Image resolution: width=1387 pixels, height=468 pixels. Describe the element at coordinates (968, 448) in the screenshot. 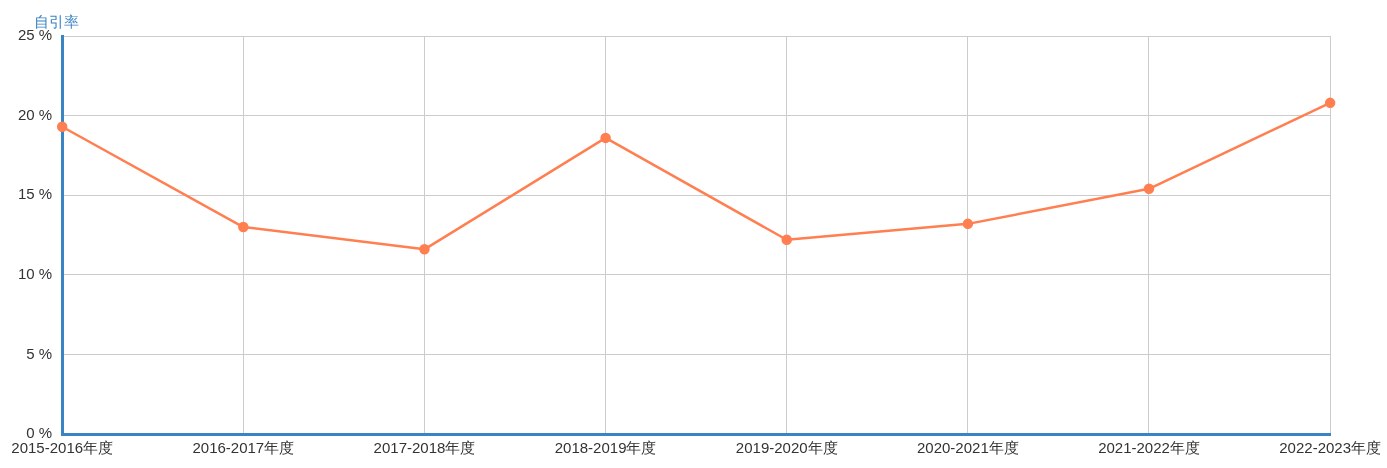

I see `x-tick-label: 2020-2021年度` at that location.